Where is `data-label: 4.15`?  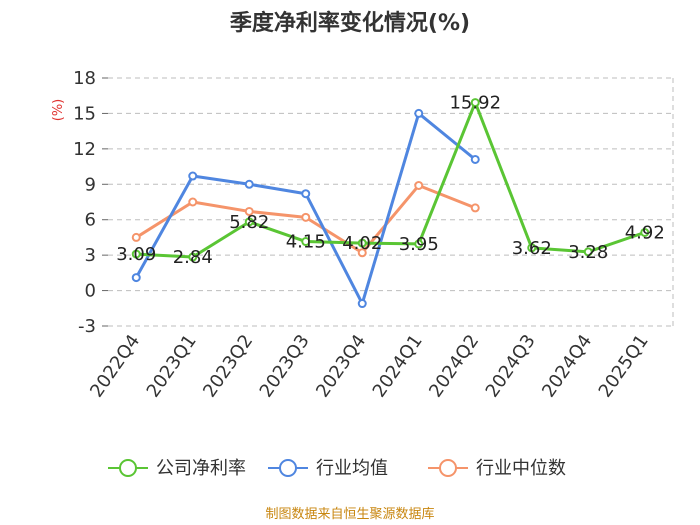
data-label: 4.15 is located at coordinates (306, 242).